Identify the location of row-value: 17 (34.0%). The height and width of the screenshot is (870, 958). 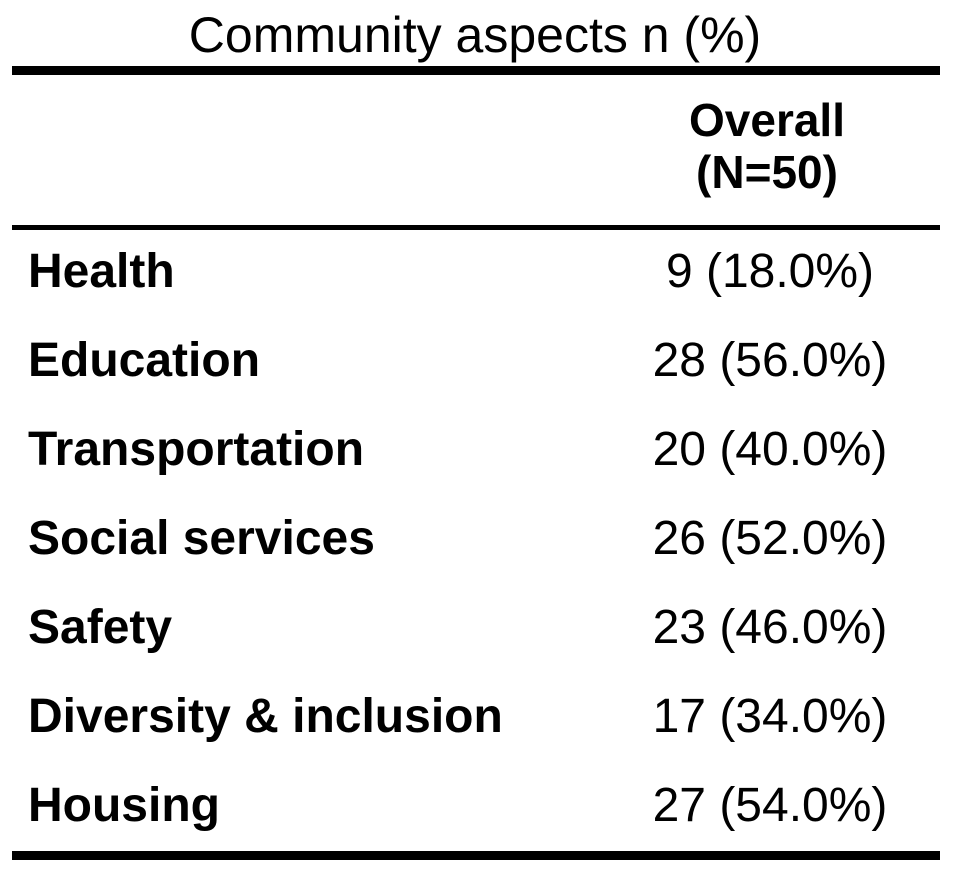
(770, 716).